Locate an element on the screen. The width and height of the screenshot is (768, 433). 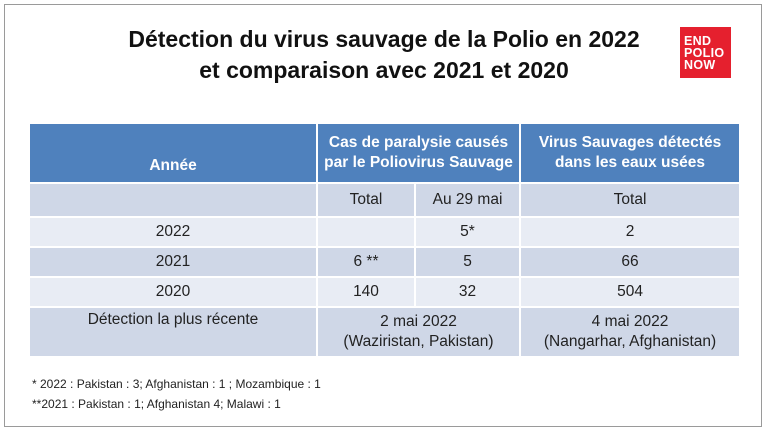
header-annee: Année is located at coordinates (174, 154).